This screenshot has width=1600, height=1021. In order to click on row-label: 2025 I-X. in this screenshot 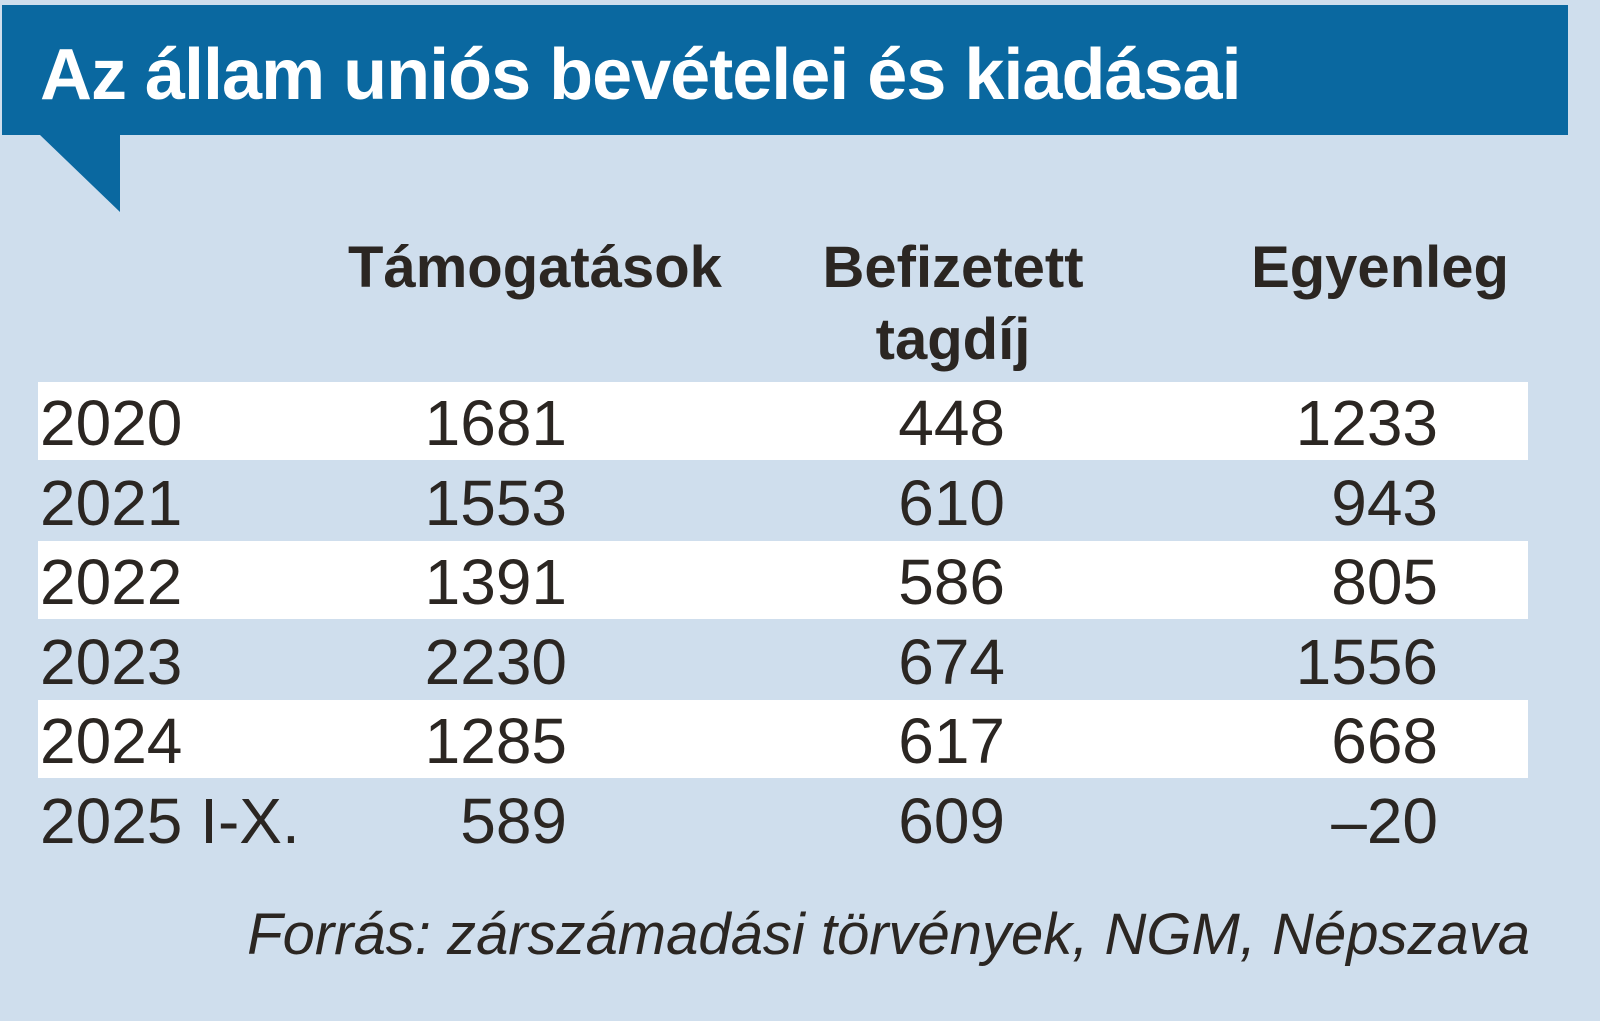, I will do `click(170, 820)`.